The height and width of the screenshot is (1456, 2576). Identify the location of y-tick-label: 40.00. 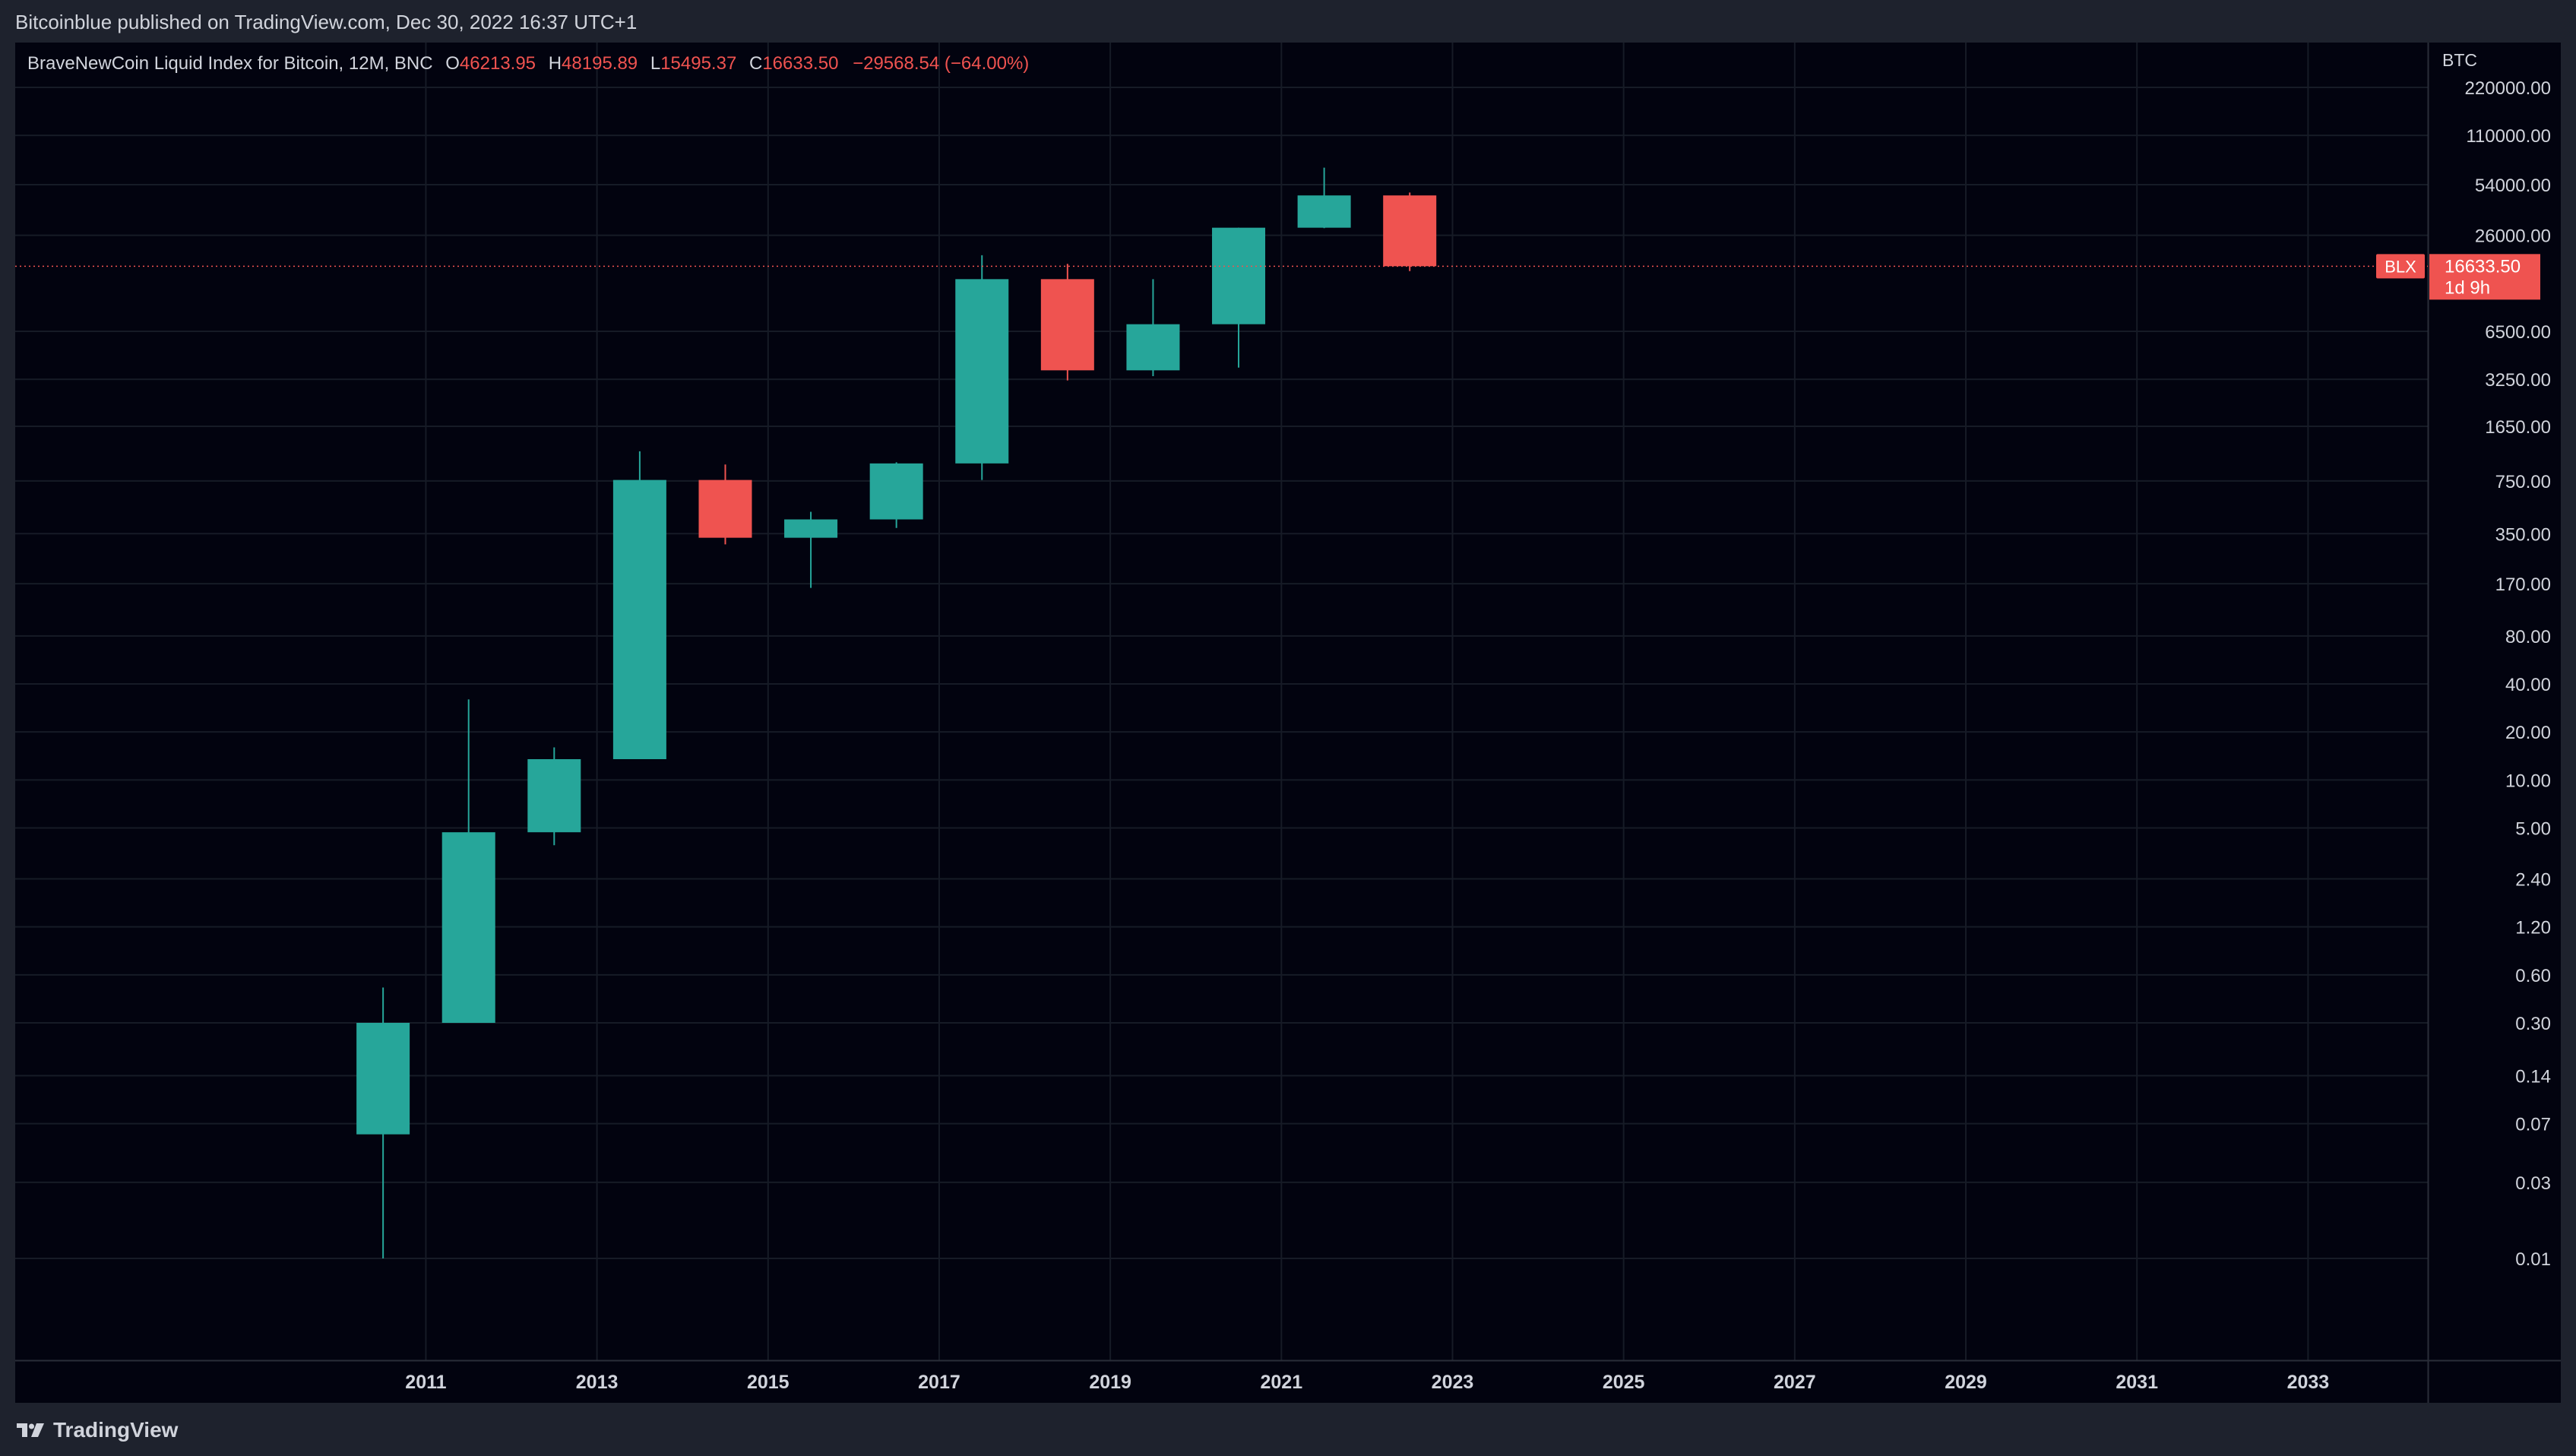
(2528, 685).